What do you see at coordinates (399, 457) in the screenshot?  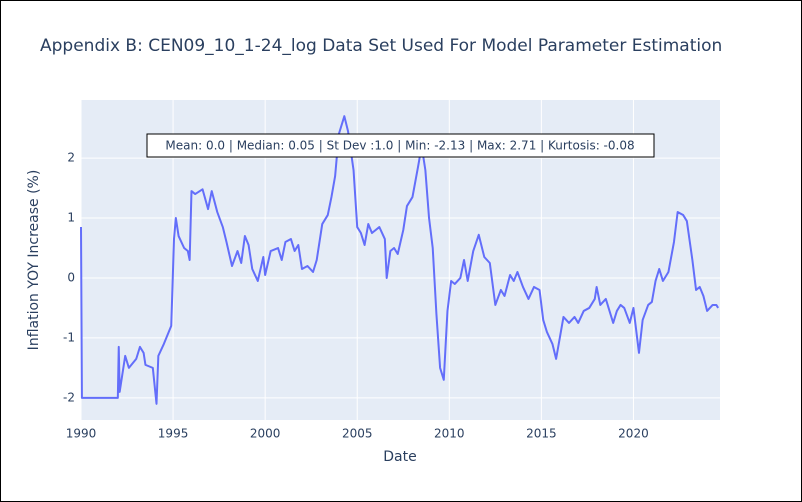 I see `x-axis-label: Date` at bounding box center [399, 457].